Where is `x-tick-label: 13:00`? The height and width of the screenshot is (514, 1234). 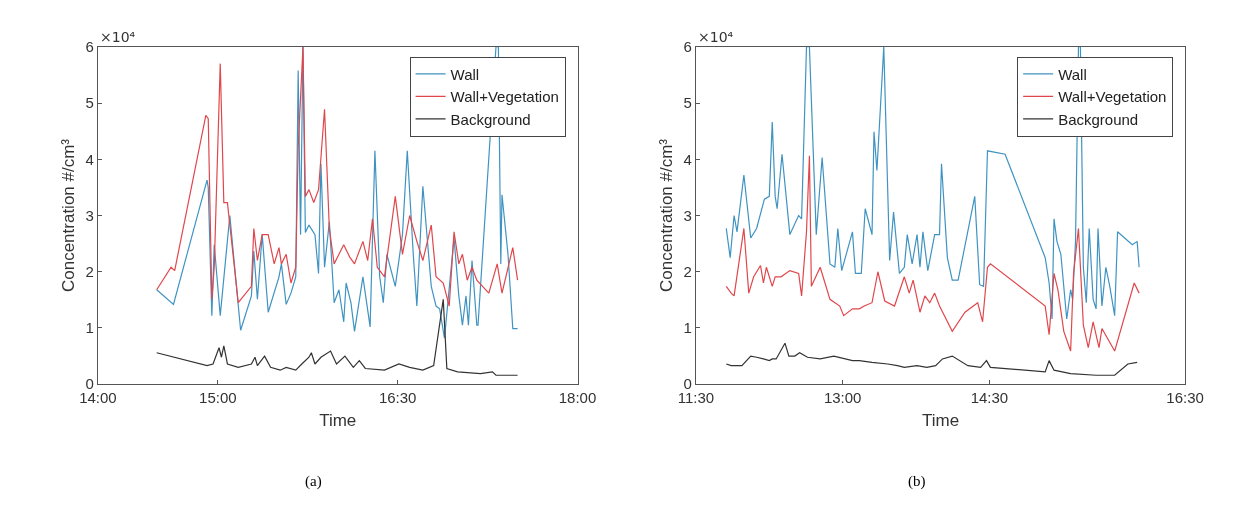
x-tick-label: 13:00 is located at coordinates (842, 398).